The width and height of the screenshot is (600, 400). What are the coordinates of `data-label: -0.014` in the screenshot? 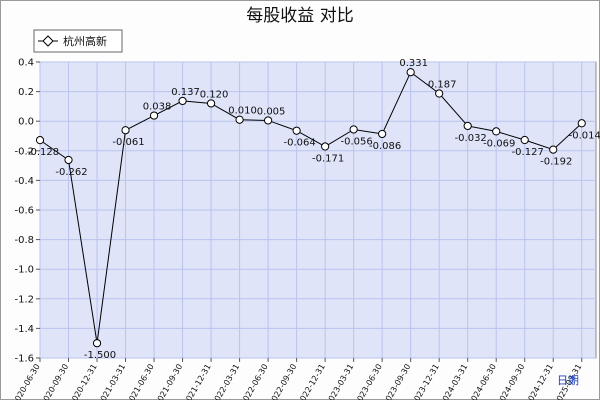 It's located at (584, 135).